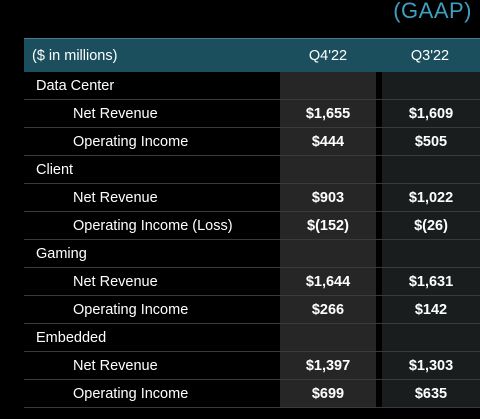 Image resolution: width=480 pixels, height=419 pixels. Describe the element at coordinates (252, 394) in the screenshot. I see `table-row: Operating Income $699 $635` at that location.